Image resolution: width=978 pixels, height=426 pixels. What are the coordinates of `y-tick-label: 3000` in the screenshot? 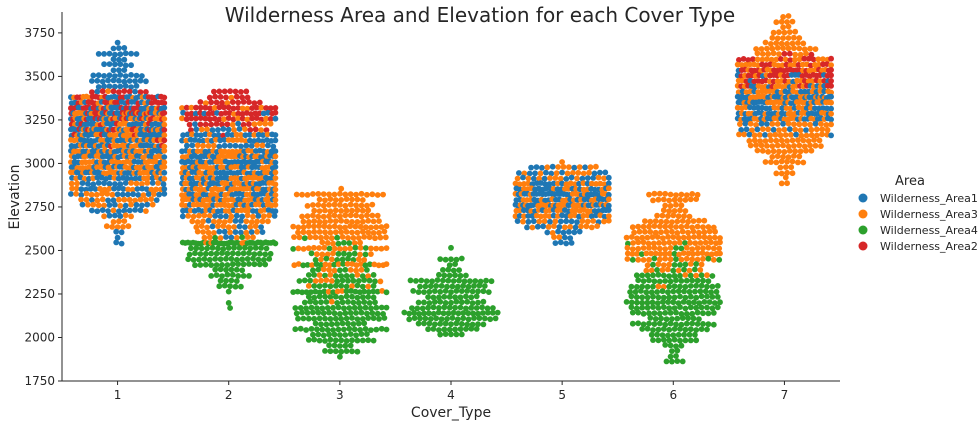 It's located at (39, 163).